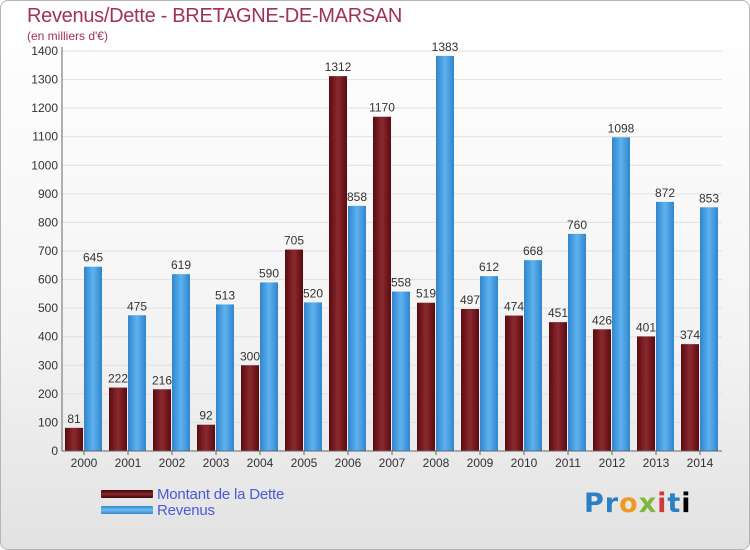 Image resolution: width=750 pixels, height=550 pixels. I want to click on y-tick-label: 1100, so click(45, 137).